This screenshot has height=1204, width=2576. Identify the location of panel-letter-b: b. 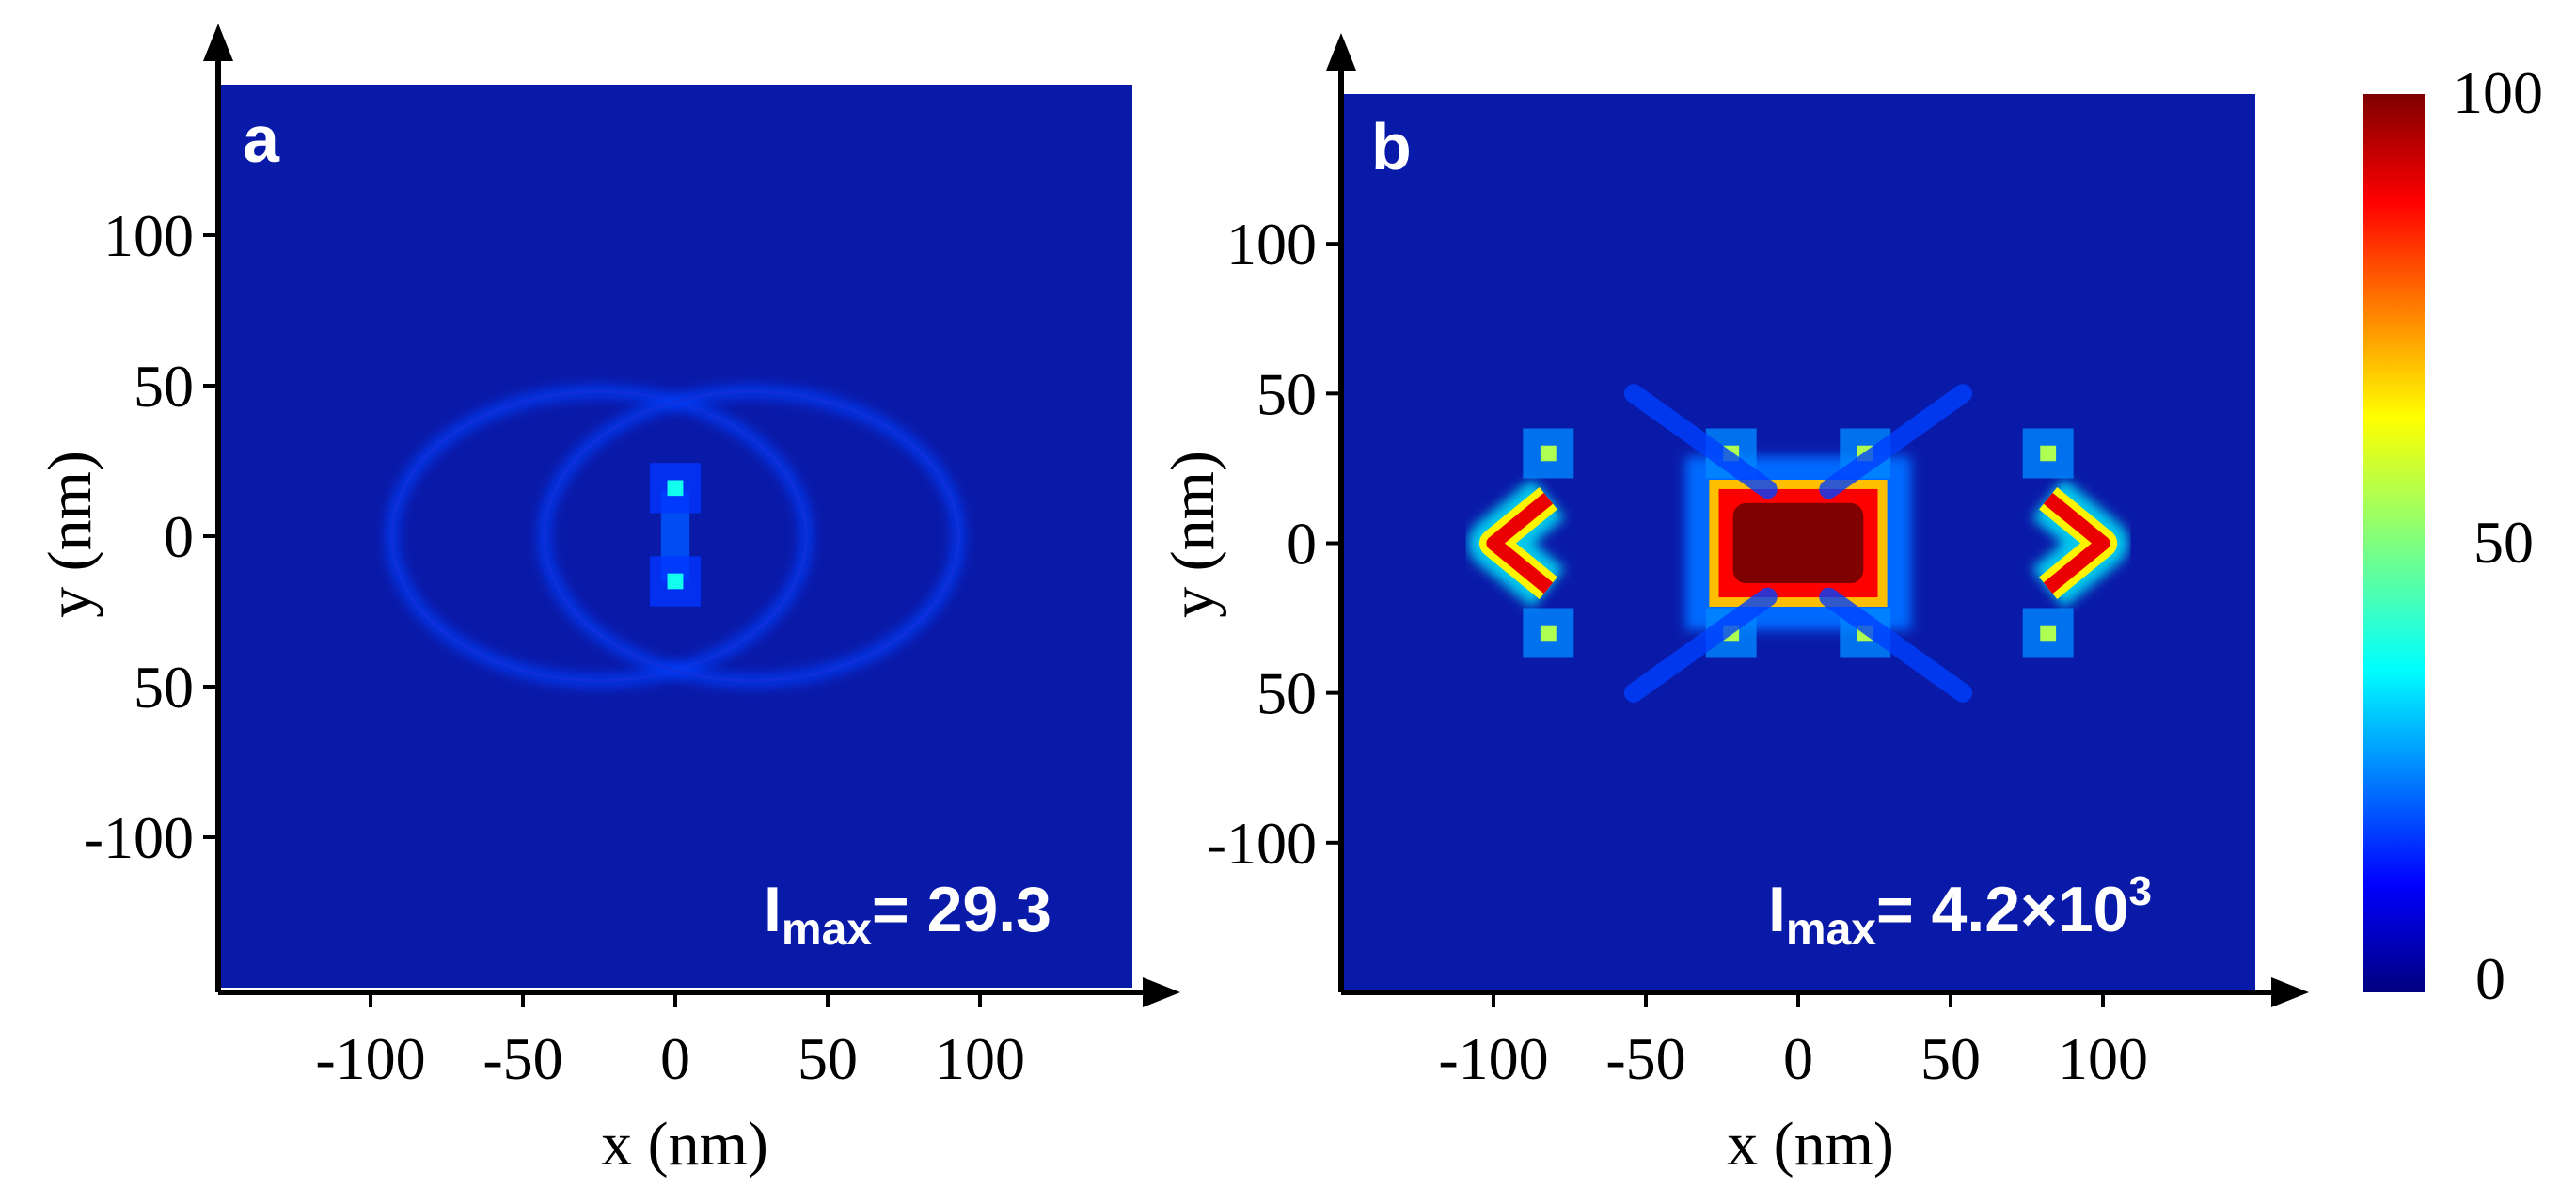
(1391, 146).